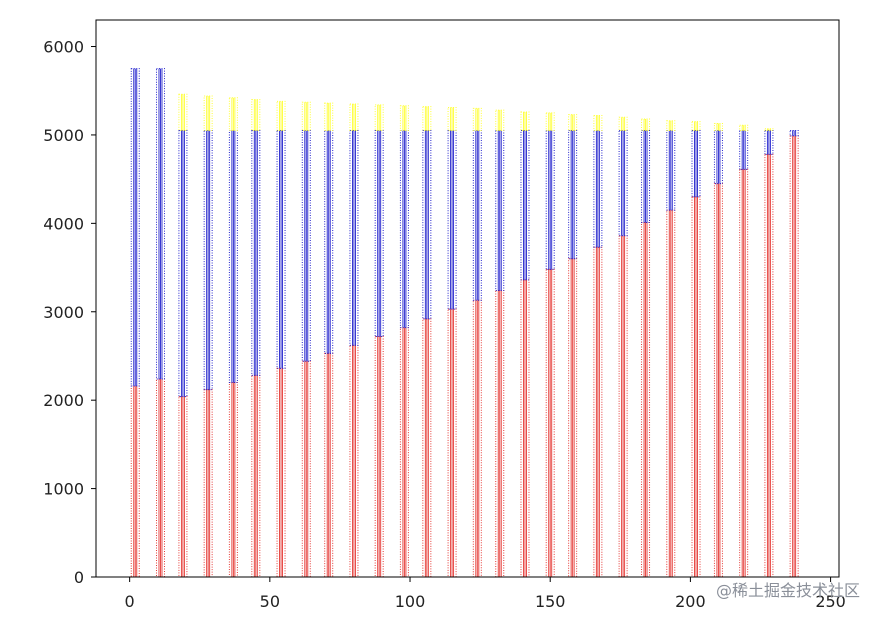 The image size is (878, 621). Describe the element at coordinates (787, 590) in the screenshot. I see `watermark-text: @稀土掘金技术社区` at that location.